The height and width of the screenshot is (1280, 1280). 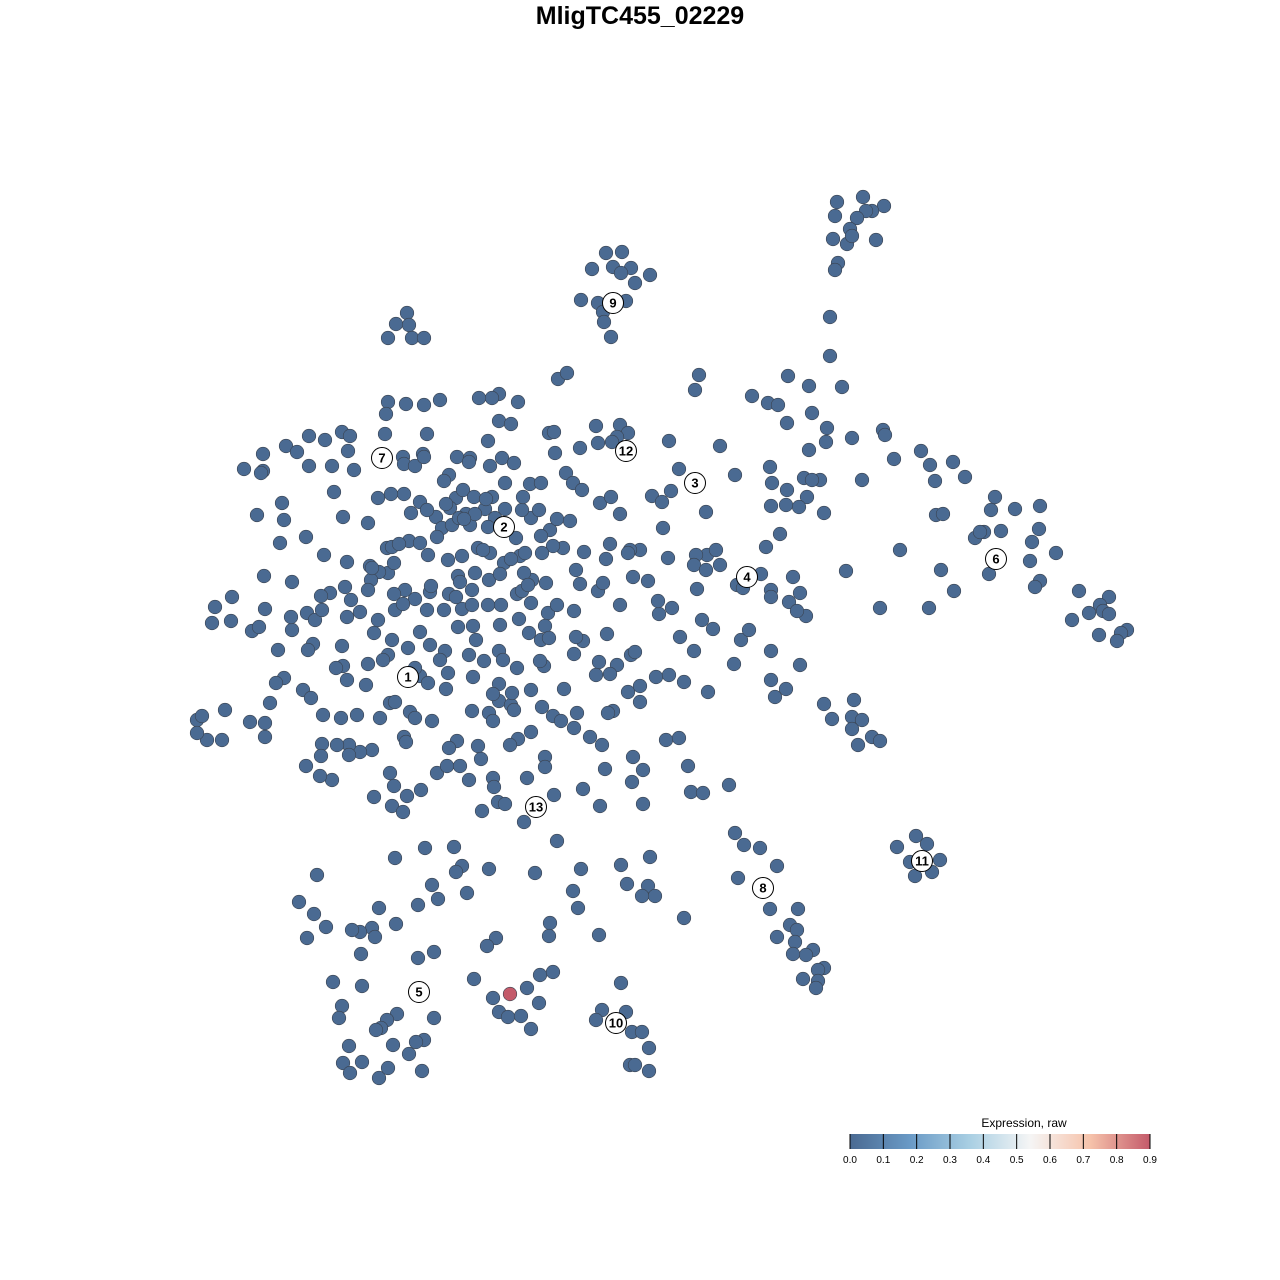 I want to click on cluster-label: 12, so click(x=626, y=451).